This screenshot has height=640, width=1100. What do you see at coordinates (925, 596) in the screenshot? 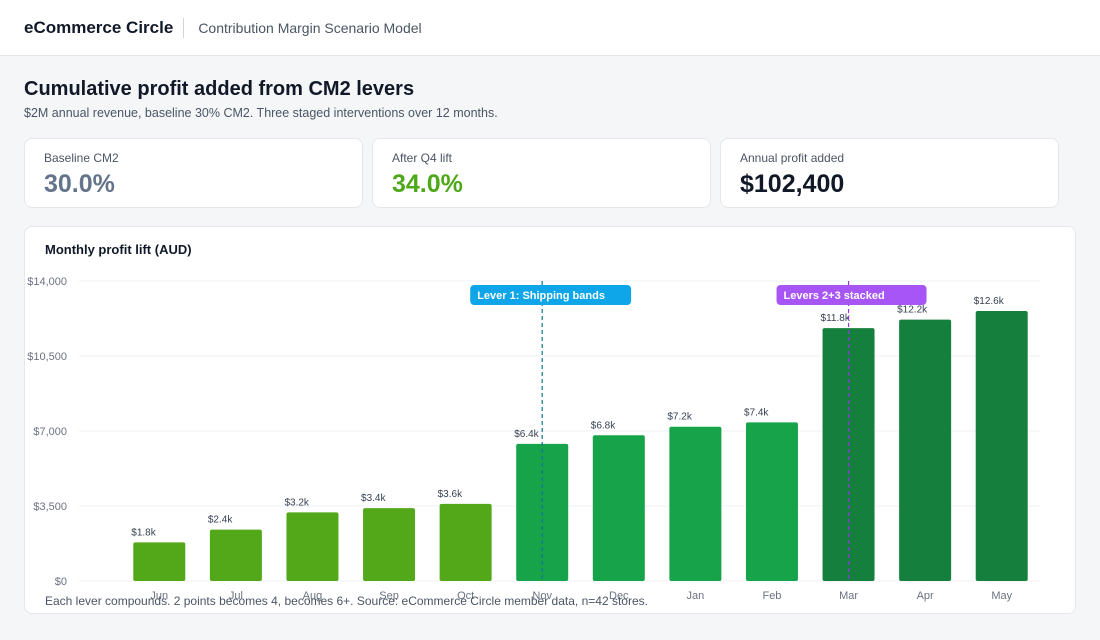
I see `x-tick-label: Apr` at bounding box center [925, 596].